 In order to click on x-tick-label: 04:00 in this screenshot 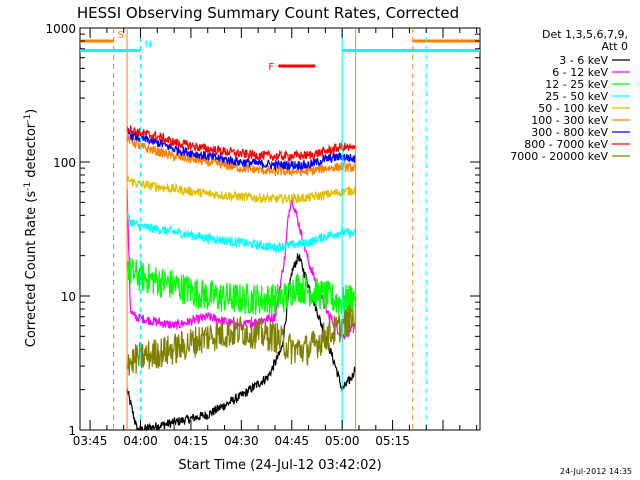, I will do `click(140, 441)`.